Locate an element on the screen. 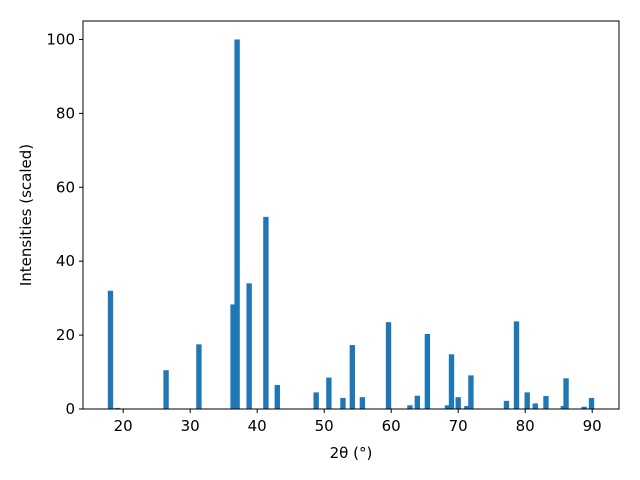 The height and width of the screenshot is (480, 640). x-tick-label: 20 is located at coordinates (123, 426).